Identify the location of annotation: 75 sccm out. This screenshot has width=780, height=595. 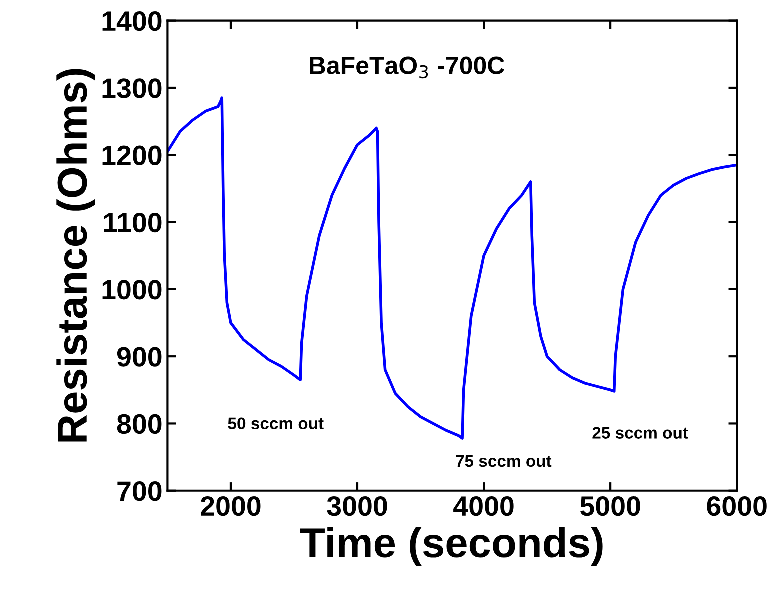
(504, 462).